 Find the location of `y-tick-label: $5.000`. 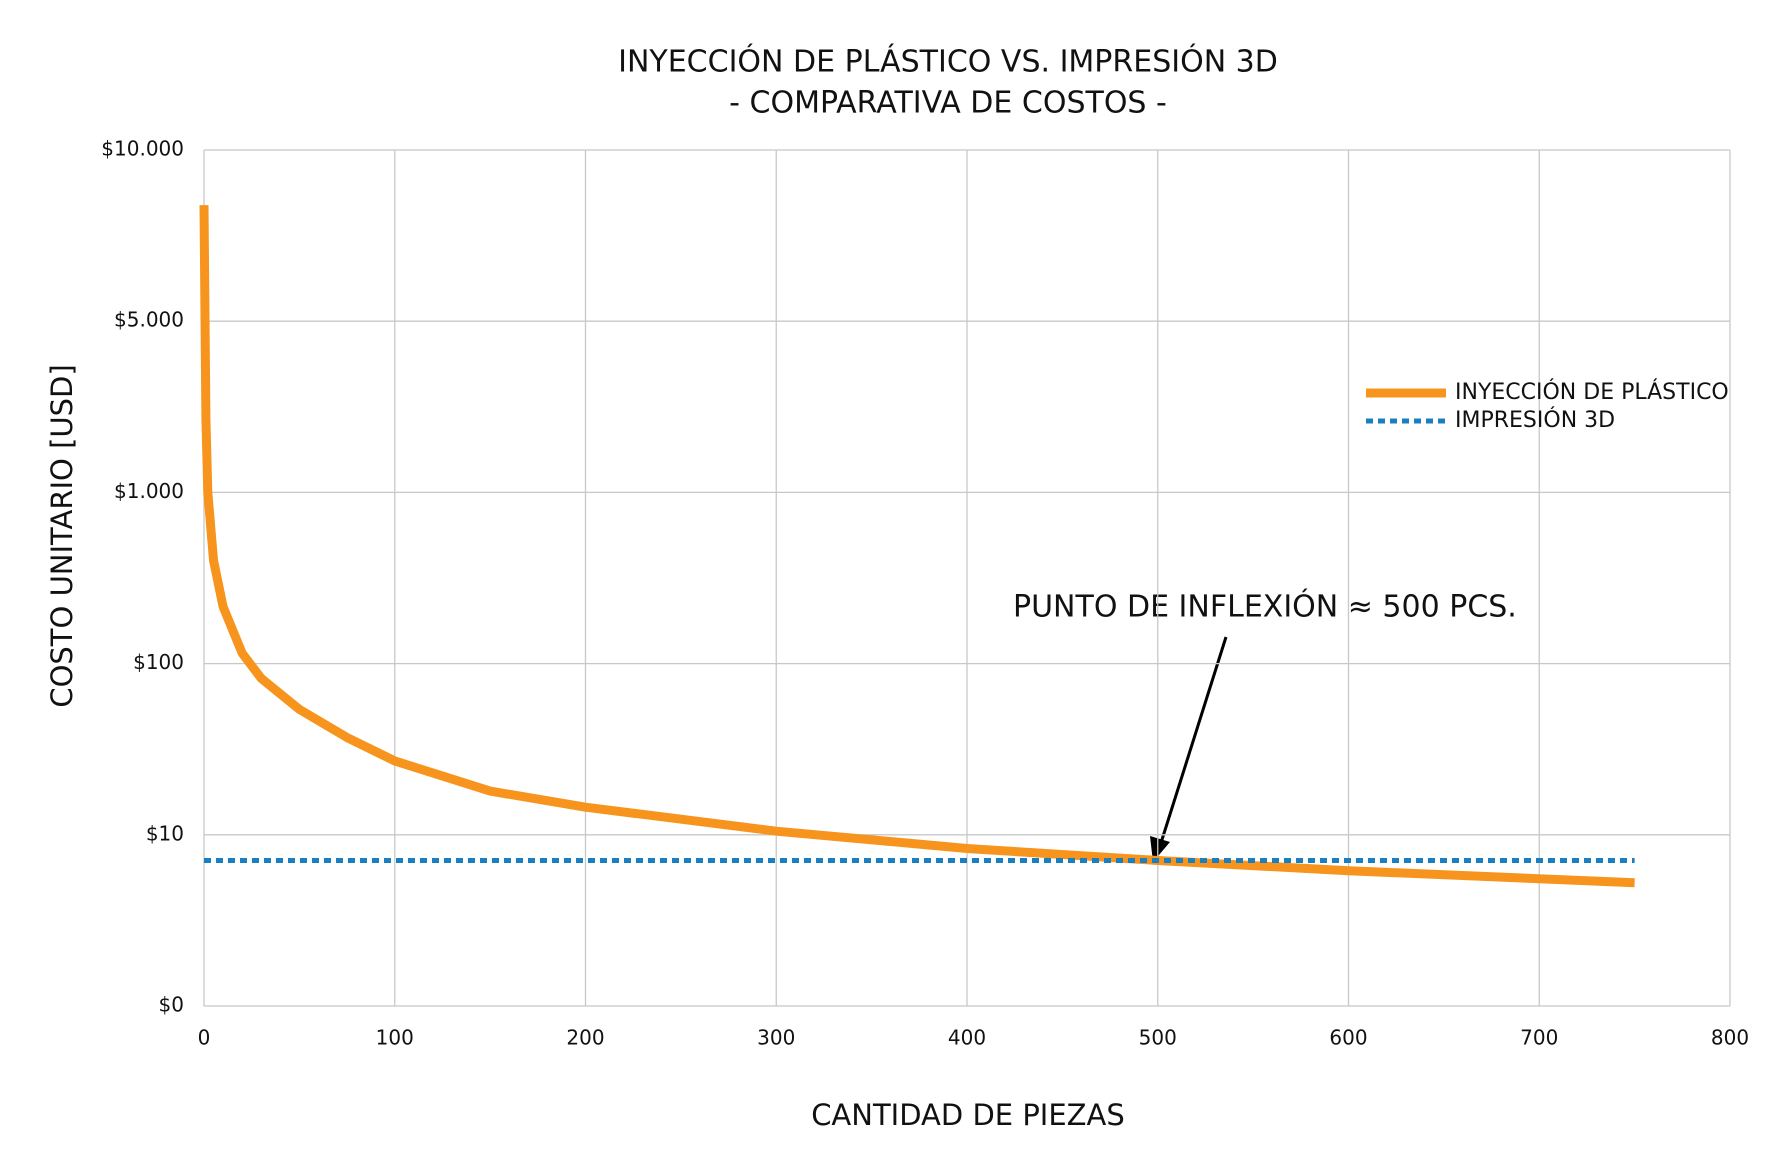

y-tick-label: $5.000 is located at coordinates (149, 320).